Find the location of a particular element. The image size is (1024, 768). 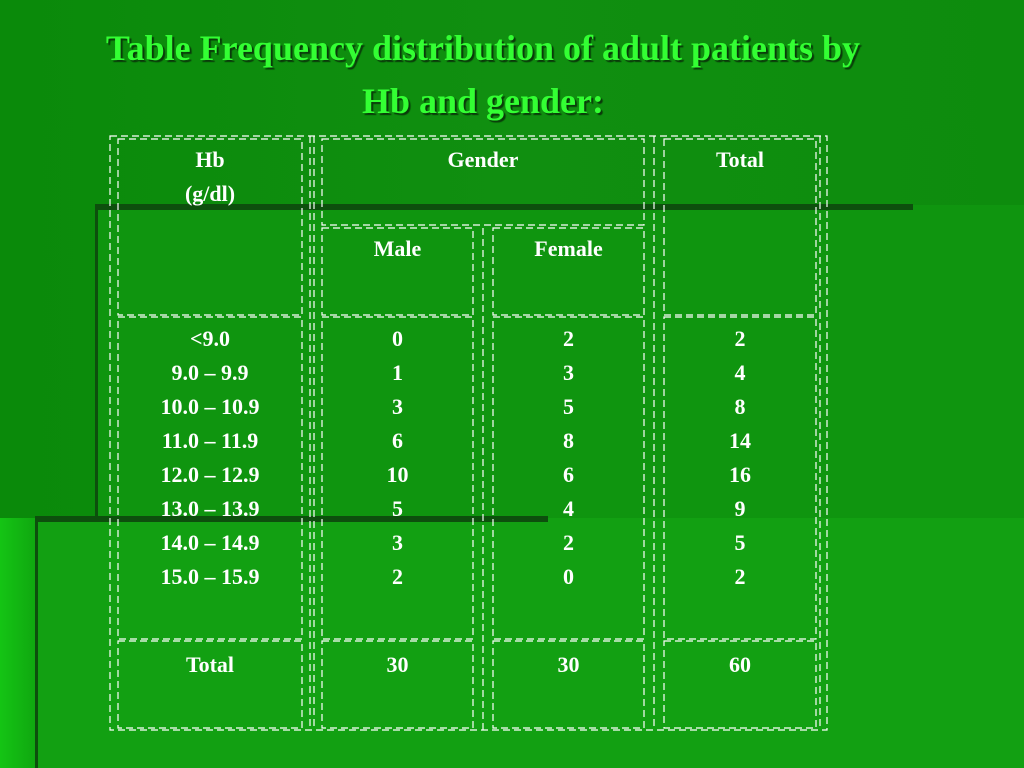

column-female-values: 2 3 5 8 6 4 2 0 is located at coordinates (568, 458).